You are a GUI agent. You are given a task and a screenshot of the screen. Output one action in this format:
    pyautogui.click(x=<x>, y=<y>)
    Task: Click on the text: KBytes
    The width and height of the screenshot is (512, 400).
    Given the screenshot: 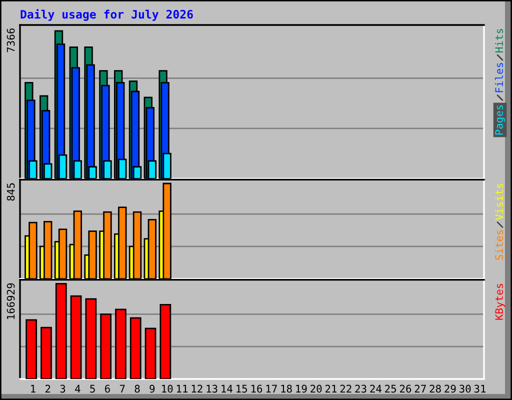 What is the action you would take?
    pyautogui.click(x=500, y=302)
    